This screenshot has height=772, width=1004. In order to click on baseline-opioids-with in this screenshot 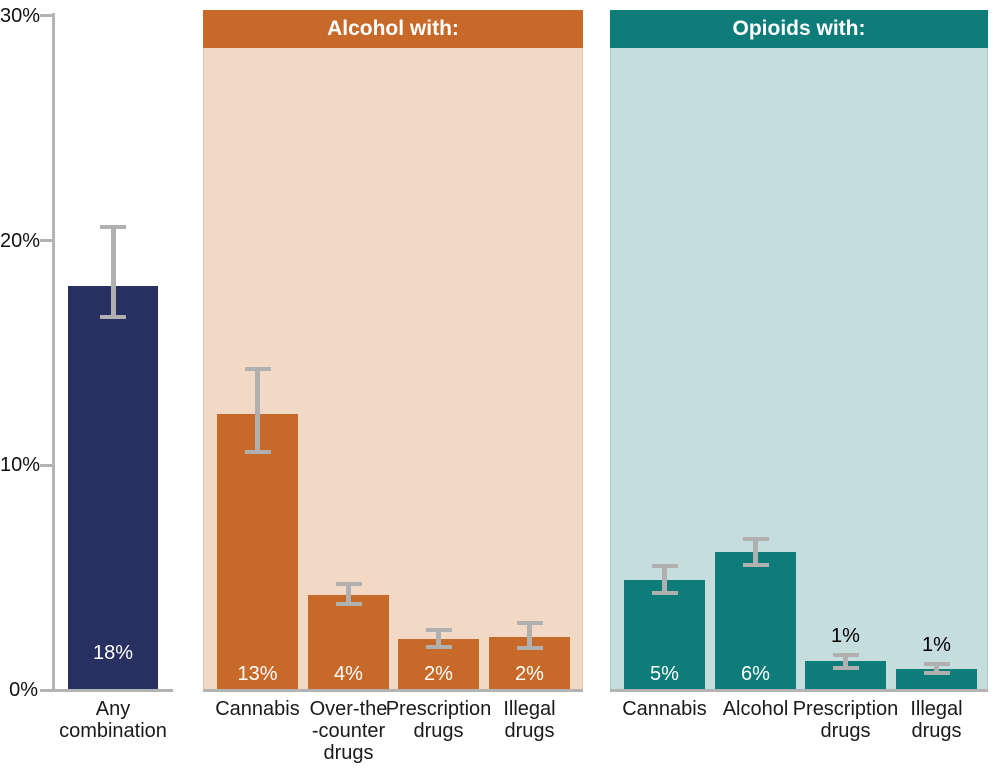, I will do `click(799, 690)`.